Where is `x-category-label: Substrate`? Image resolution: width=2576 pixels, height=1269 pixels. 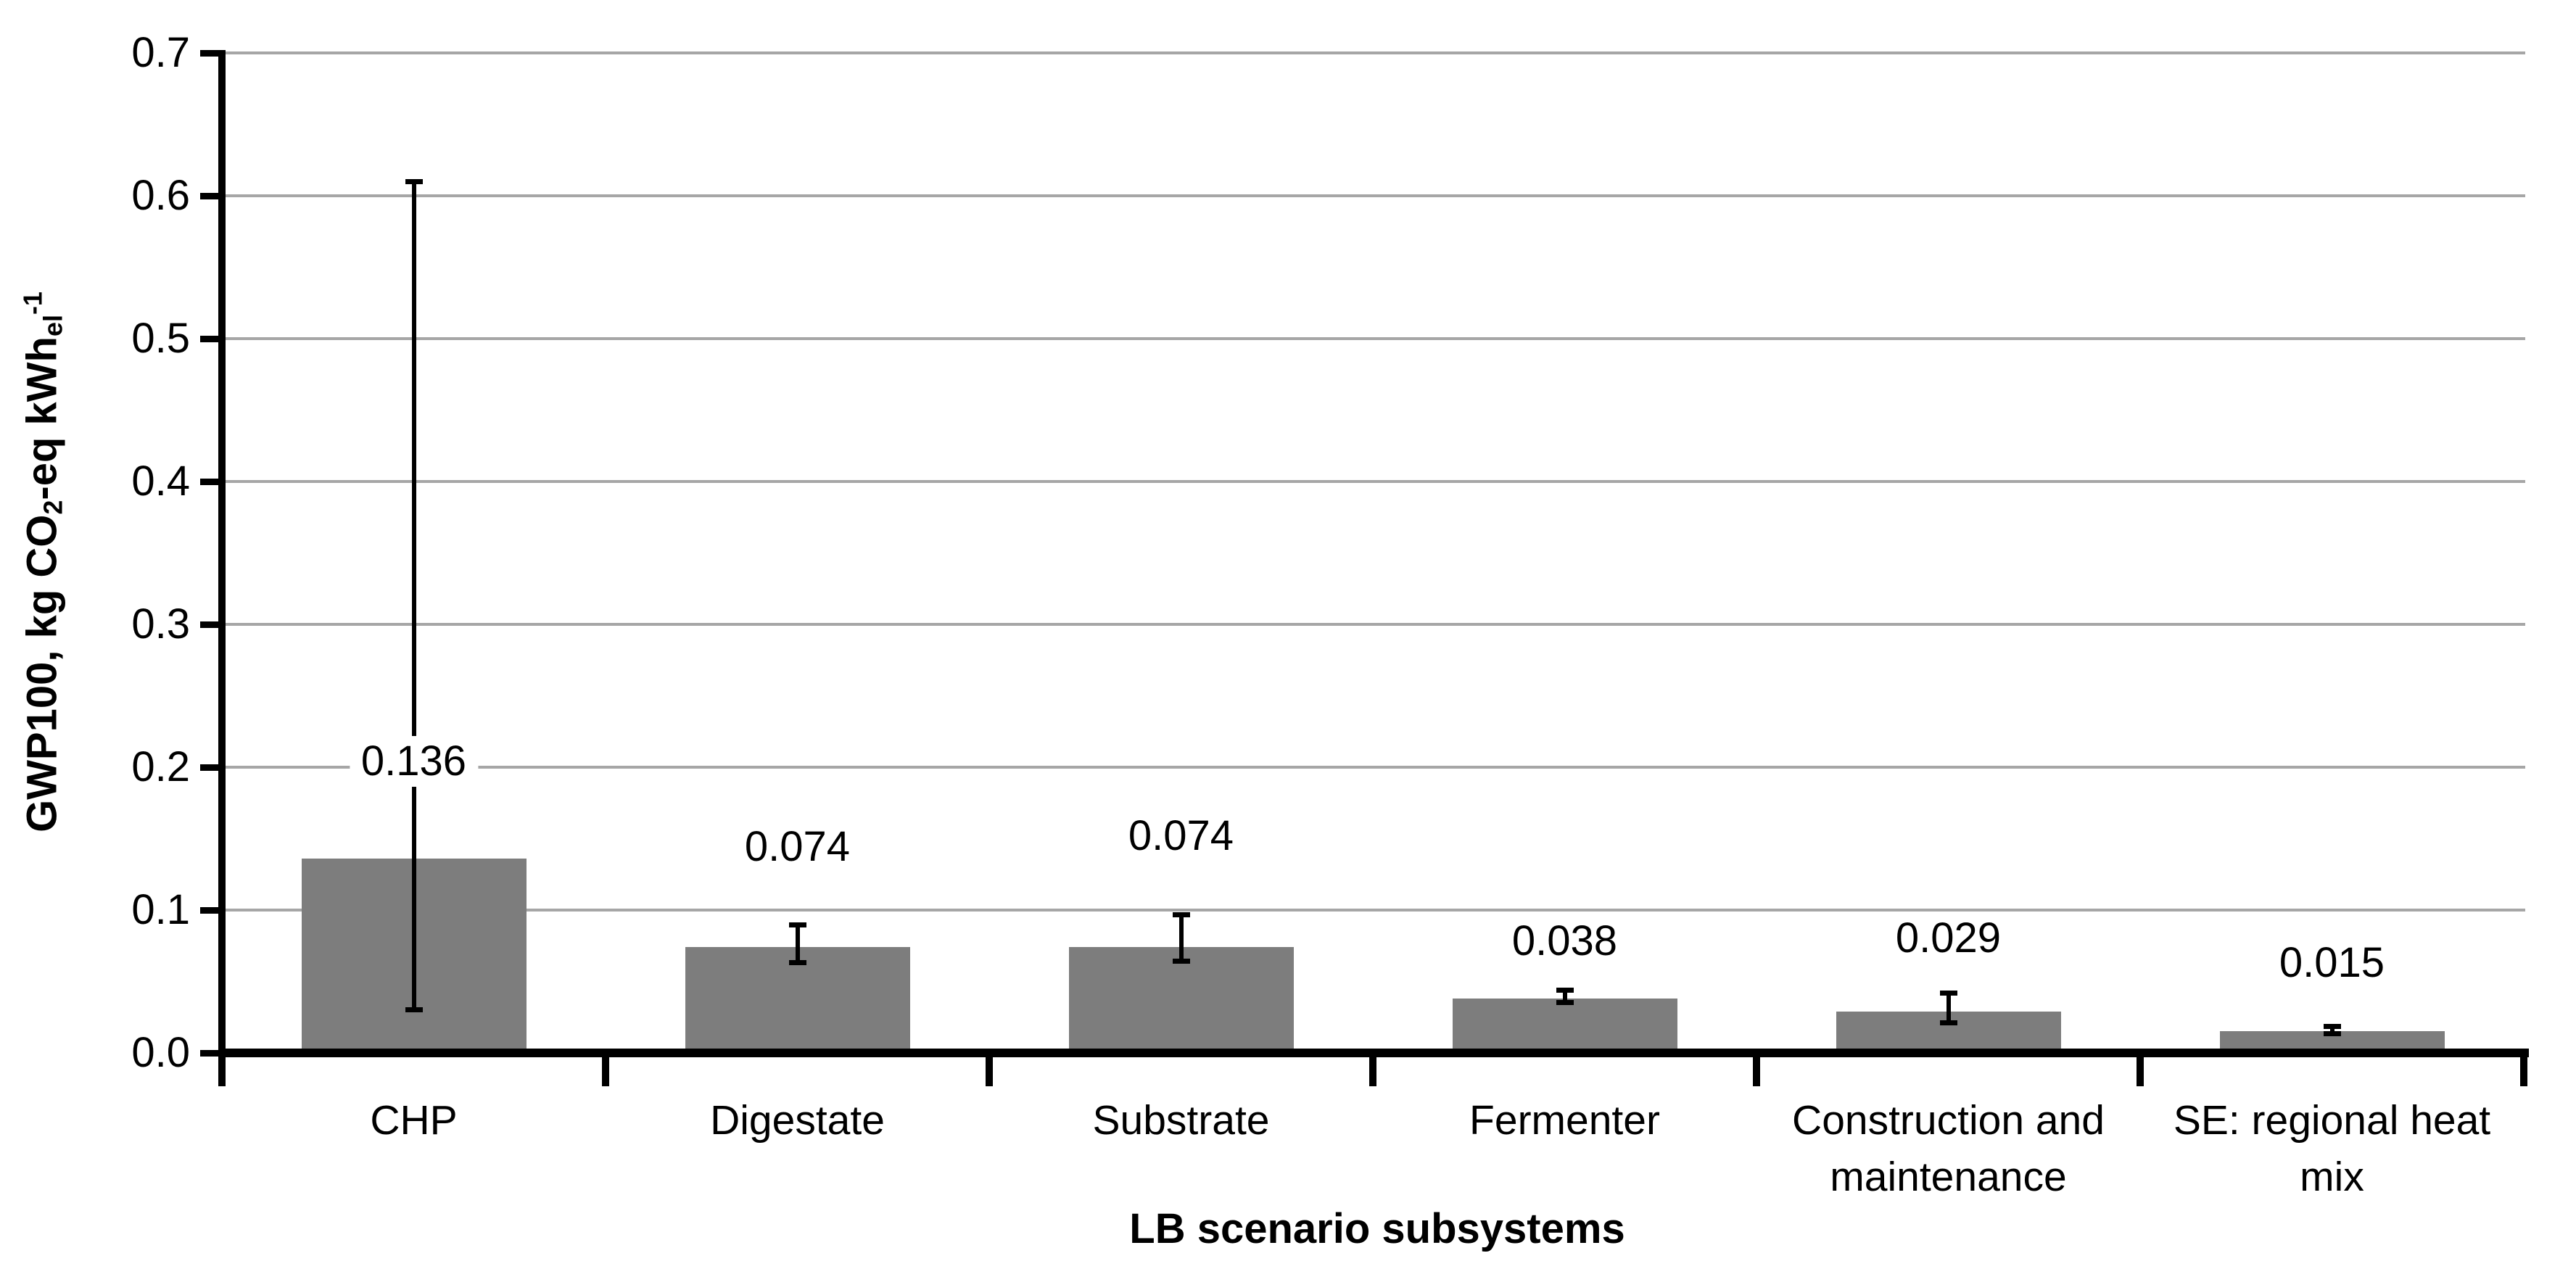 x-category-label: Substrate is located at coordinates (1181, 1120).